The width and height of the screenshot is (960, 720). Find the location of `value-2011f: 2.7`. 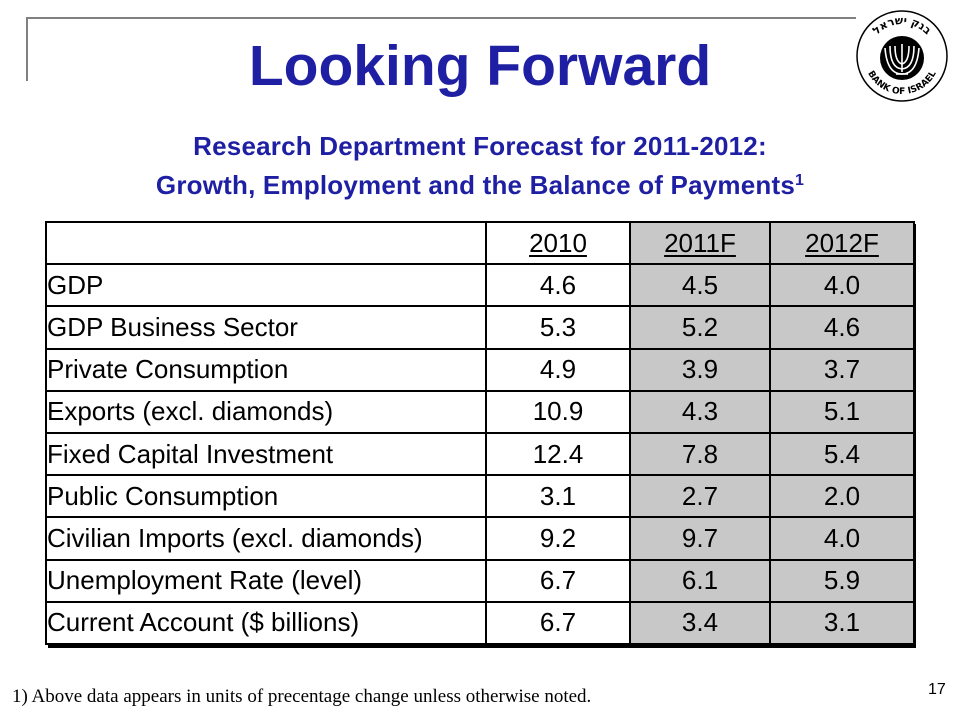

value-2011f: 2.7 is located at coordinates (700, 496).